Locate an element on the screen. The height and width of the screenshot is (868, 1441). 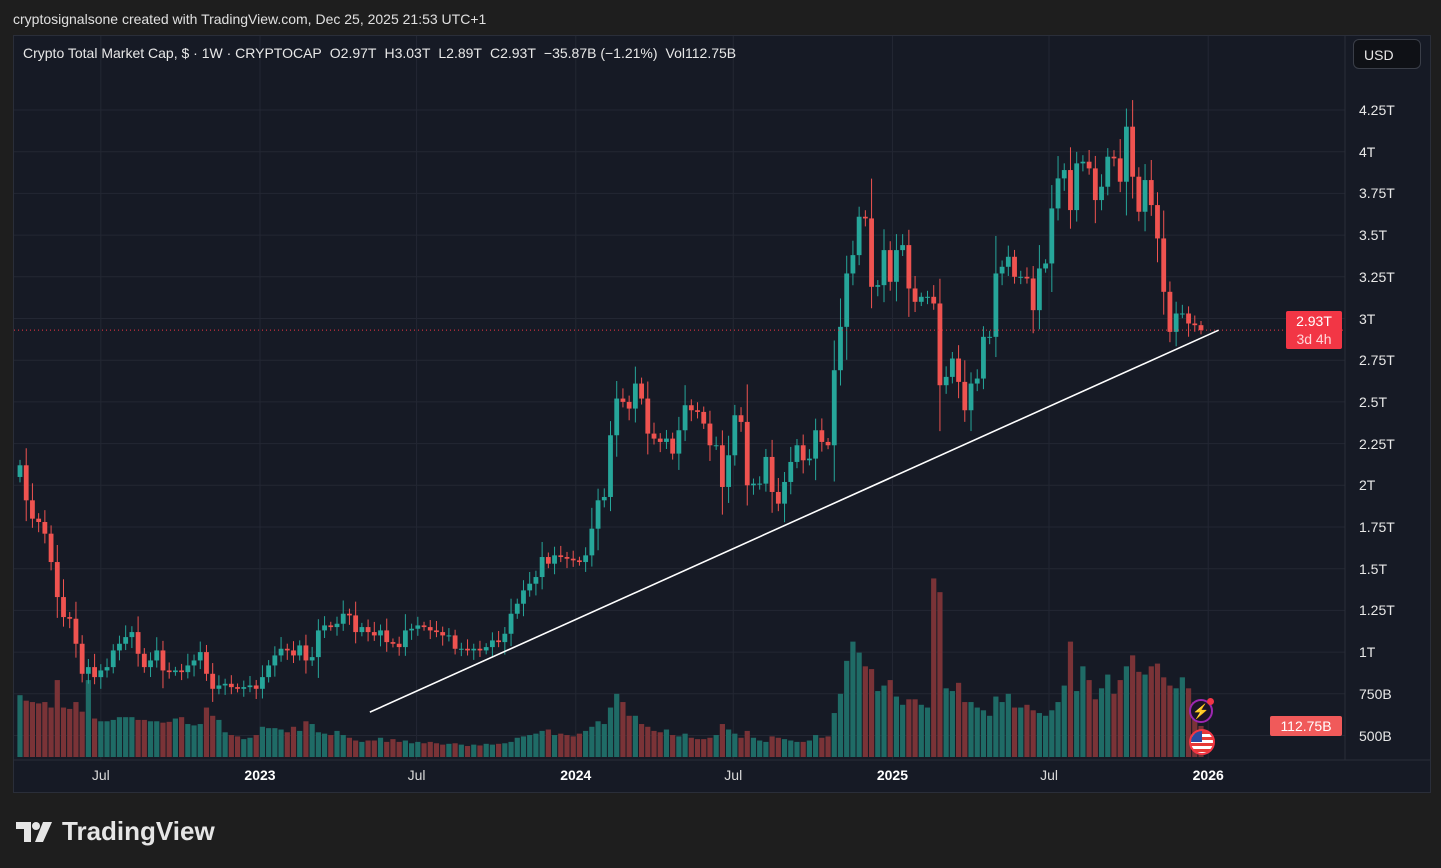
us-flag-event-icon is located at coordinates (1202, 742).